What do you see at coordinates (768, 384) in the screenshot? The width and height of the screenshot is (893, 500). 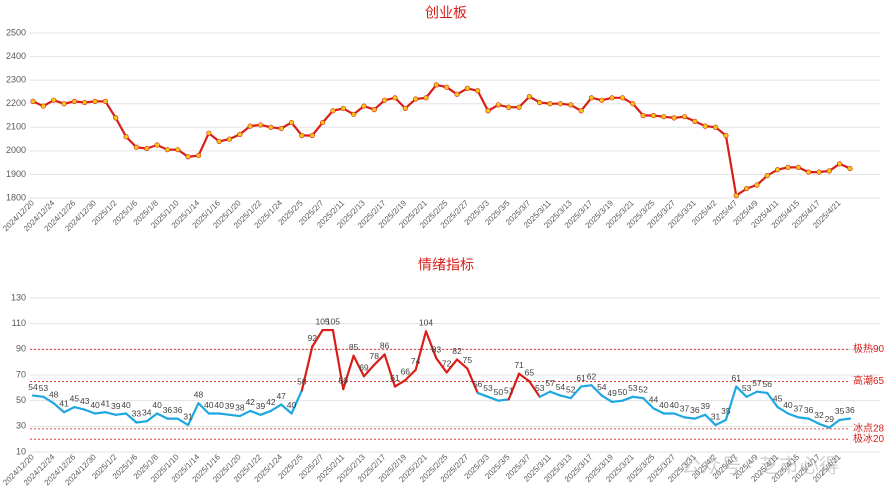 I see `data-label: 56` at bounding box center [768, 384].